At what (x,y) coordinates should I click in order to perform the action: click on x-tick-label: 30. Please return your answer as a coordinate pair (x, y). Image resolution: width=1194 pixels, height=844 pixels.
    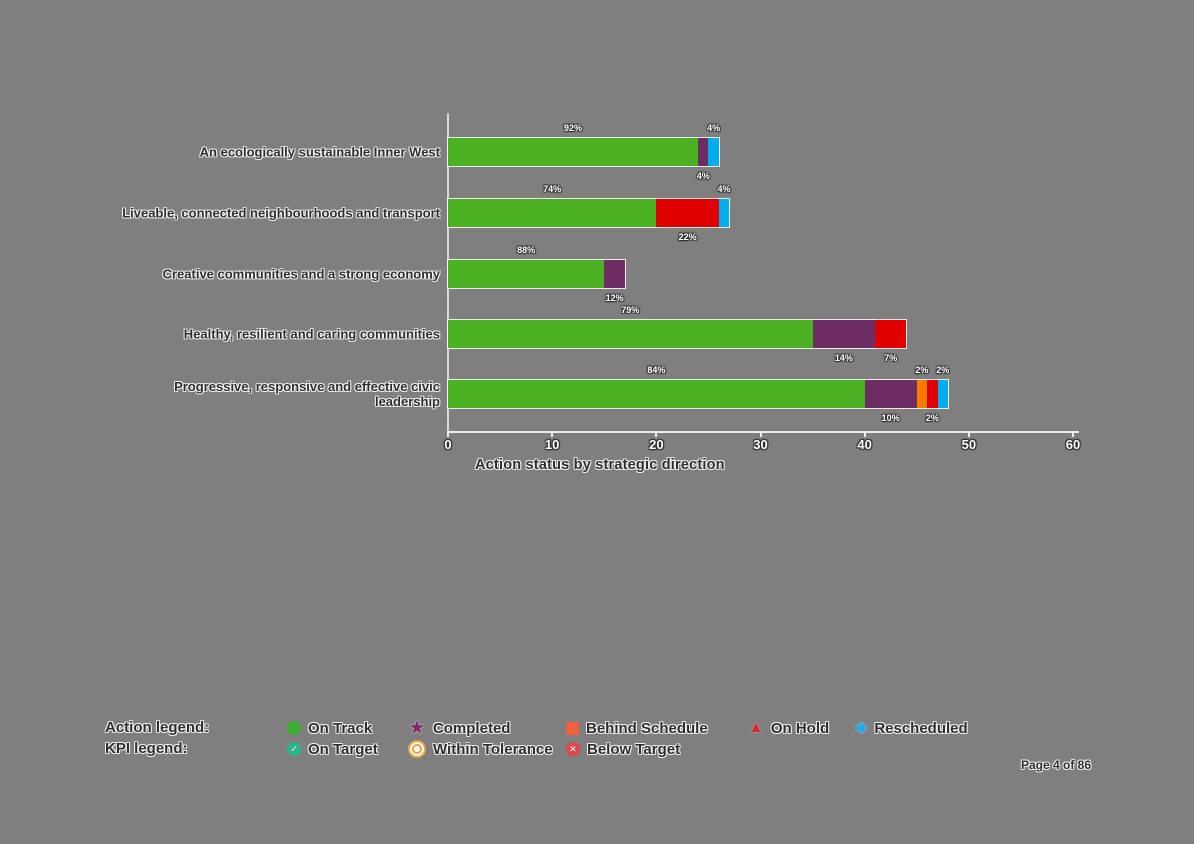
    Looking at the image, I should click on (760, 444).